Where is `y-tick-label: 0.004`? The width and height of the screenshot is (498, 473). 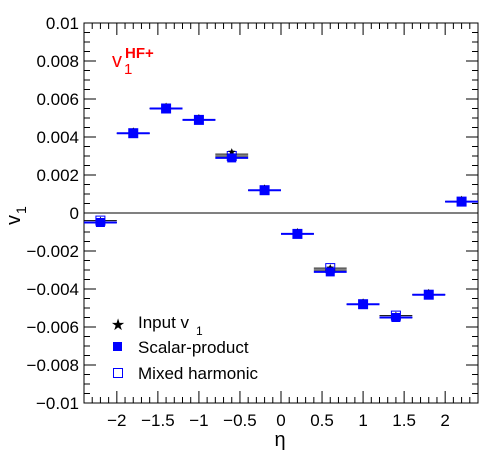
y-tick-label: 0.004 is located at coordinates (57, 137).